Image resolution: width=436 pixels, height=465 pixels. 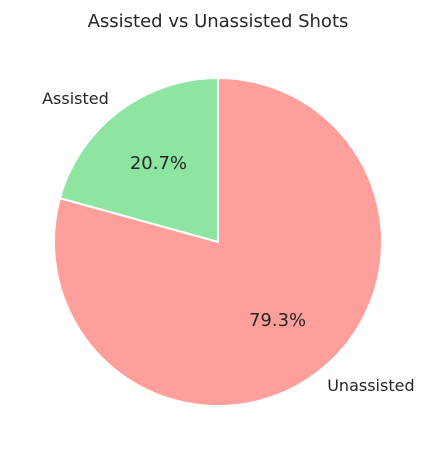 I want to click on chart-title: Assisted vs Unassisted Shots, so click(x=218, y=21).